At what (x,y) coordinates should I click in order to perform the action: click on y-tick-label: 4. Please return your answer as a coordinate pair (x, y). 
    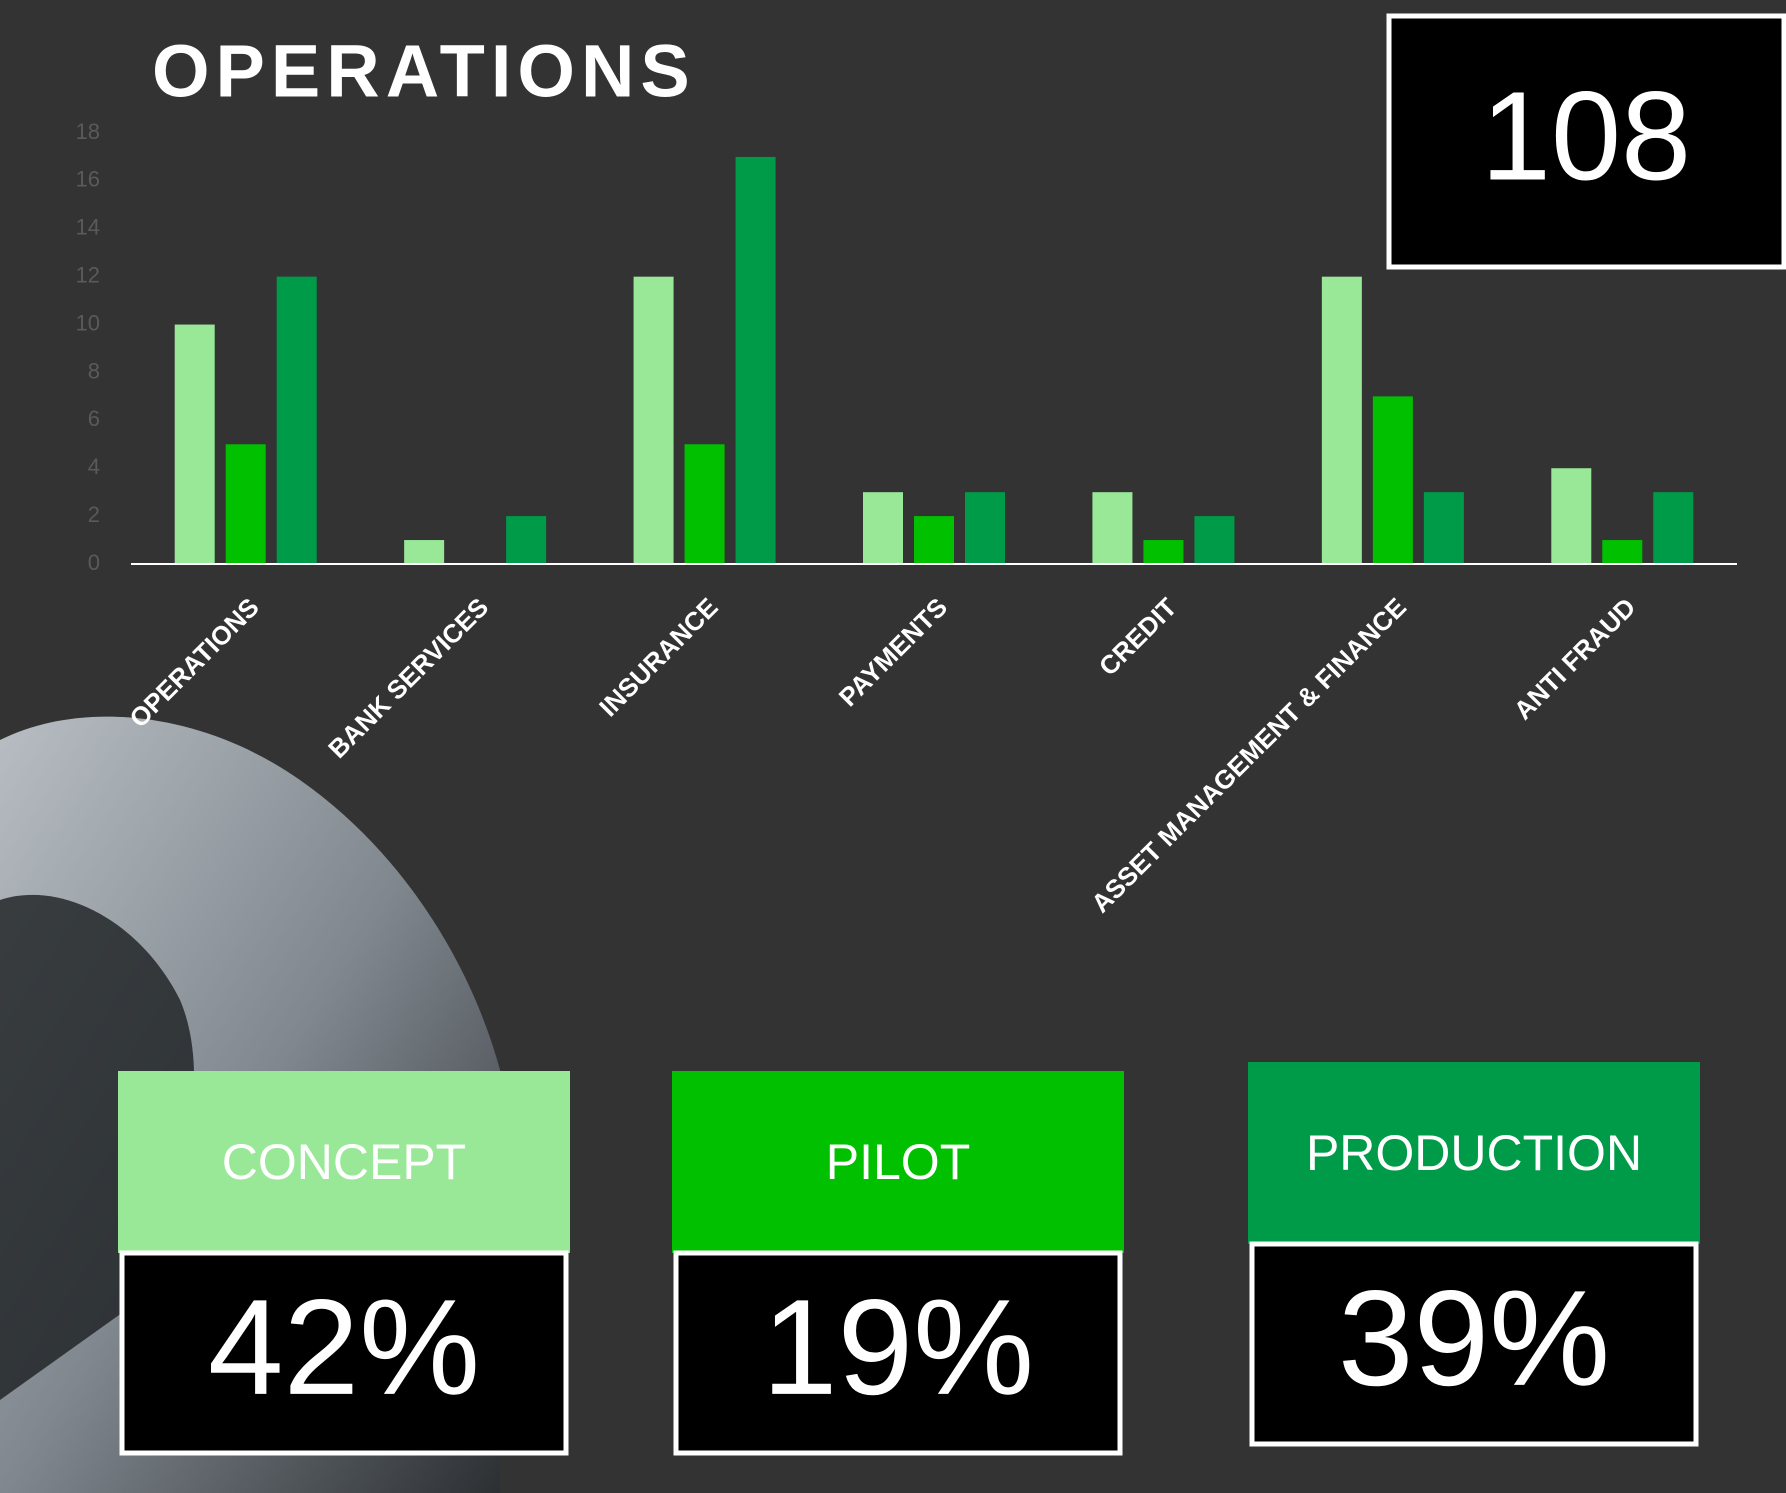
    Looking at the image, I should click on (94, 466).